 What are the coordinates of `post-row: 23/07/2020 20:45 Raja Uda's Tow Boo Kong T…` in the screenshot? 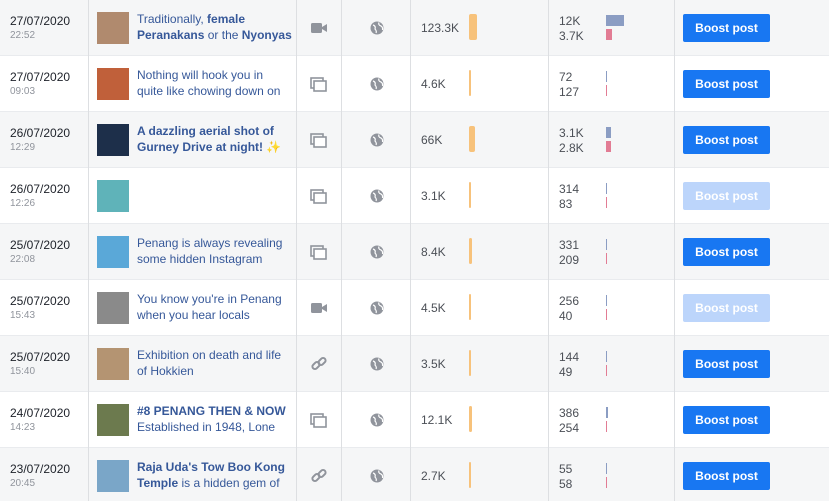 It's located at (414, 474).